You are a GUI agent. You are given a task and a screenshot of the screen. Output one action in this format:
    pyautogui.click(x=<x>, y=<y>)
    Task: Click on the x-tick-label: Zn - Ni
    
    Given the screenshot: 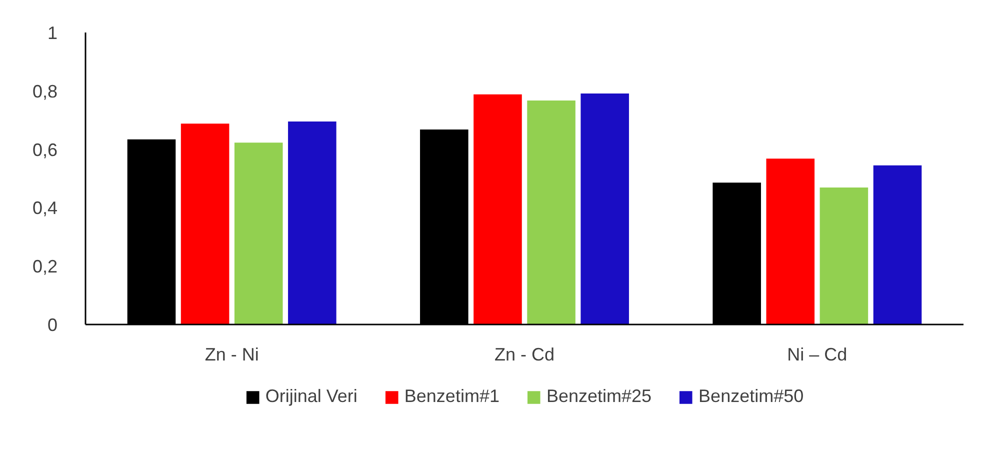 What is the action you would take?
    pyautogui.click(x=231, y=354)
    